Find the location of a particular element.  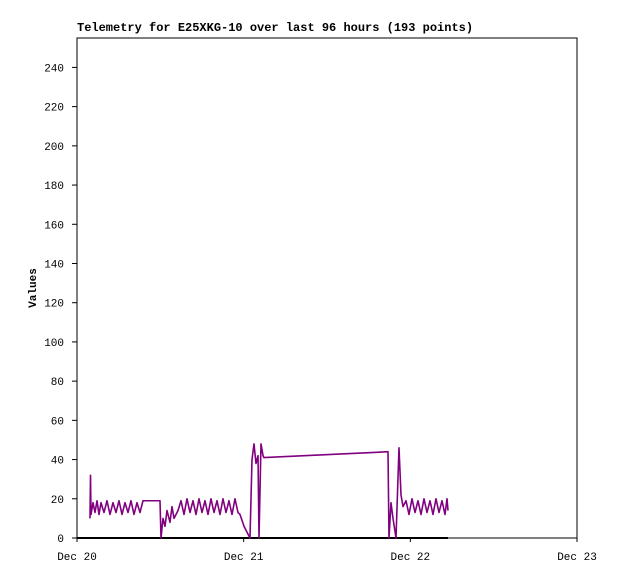

y-tick-label: 120 is located at coordinates (54, 305).